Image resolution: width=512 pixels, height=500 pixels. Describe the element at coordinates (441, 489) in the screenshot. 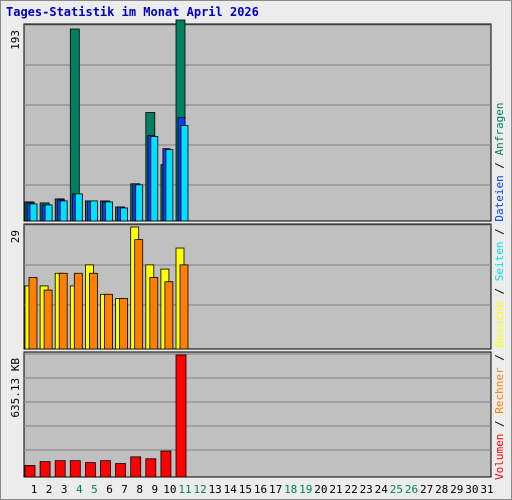

I see `x-tick-label: 28` at that location.